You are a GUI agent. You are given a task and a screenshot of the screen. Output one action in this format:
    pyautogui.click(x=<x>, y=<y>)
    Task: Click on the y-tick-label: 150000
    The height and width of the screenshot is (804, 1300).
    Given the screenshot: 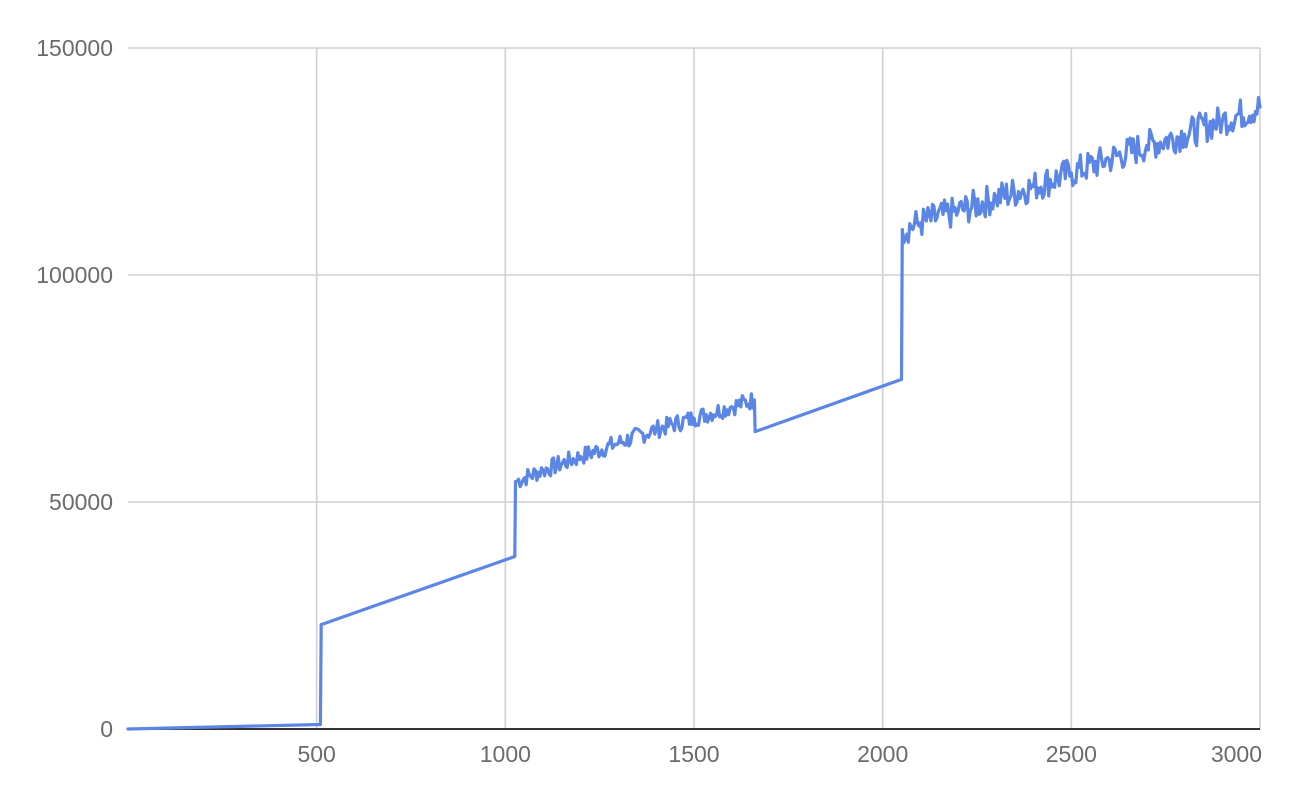 What is the action you would take?
    pyautogui.click(x=74, y=48)
    